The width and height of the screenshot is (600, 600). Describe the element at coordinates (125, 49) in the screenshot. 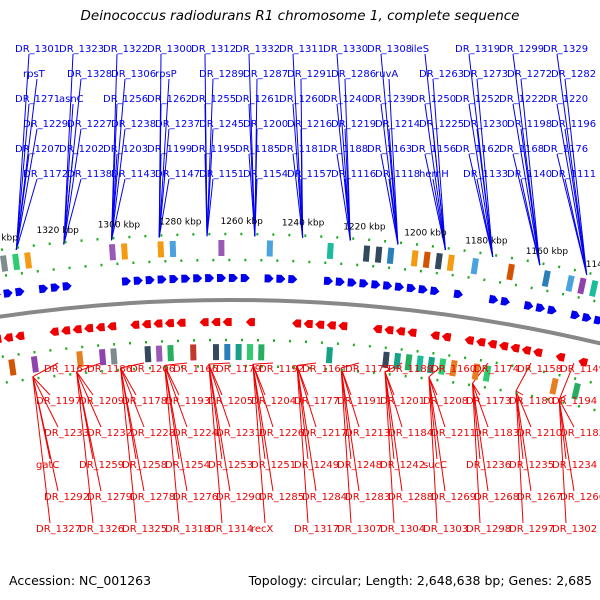

I see `forward-gene-label: DR_1322` at that location.